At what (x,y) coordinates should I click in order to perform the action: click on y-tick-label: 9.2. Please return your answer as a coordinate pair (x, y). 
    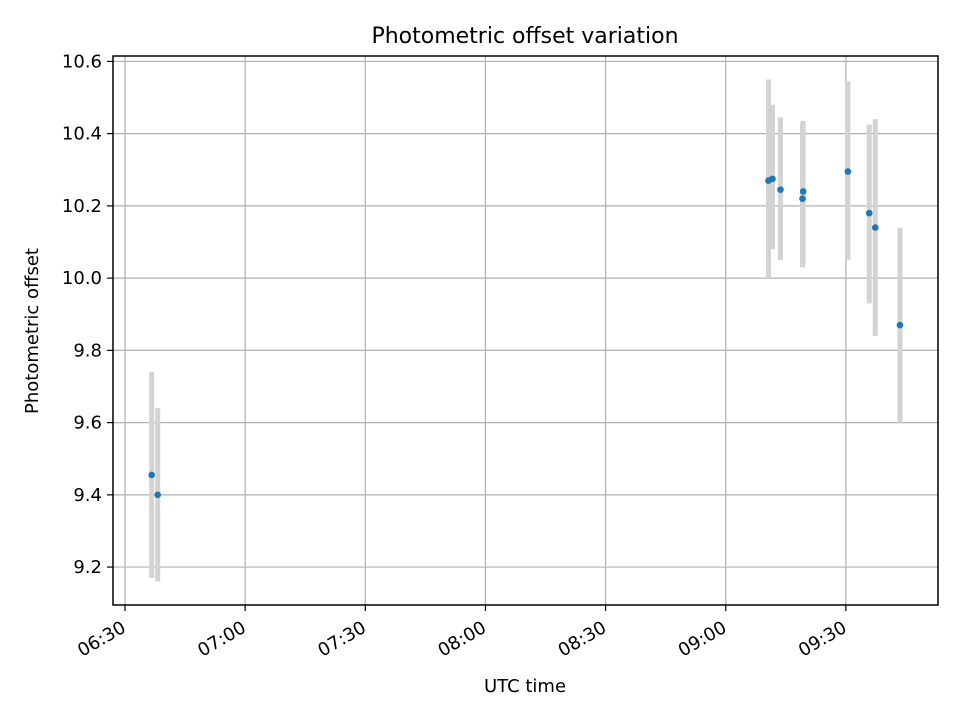
    Looking at the image, I should click on (87, 567).